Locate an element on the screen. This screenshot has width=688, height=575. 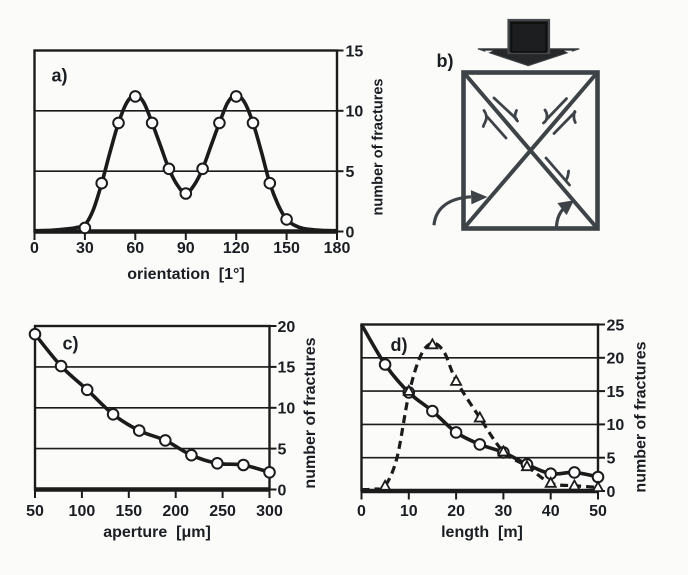
svg-text: 60 is located at coordinates (135, 248).